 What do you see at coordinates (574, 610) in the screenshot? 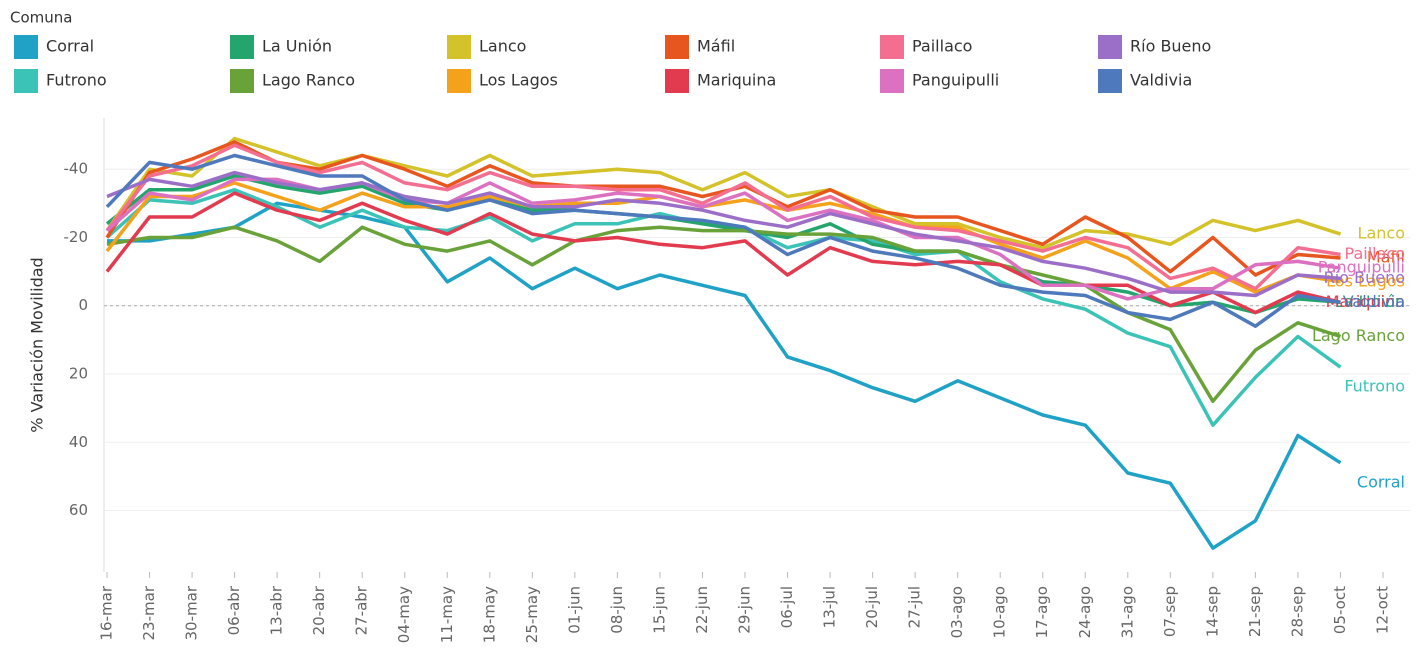
I see `x-tick-label: 01-jun` at bounding box center [574, 610].